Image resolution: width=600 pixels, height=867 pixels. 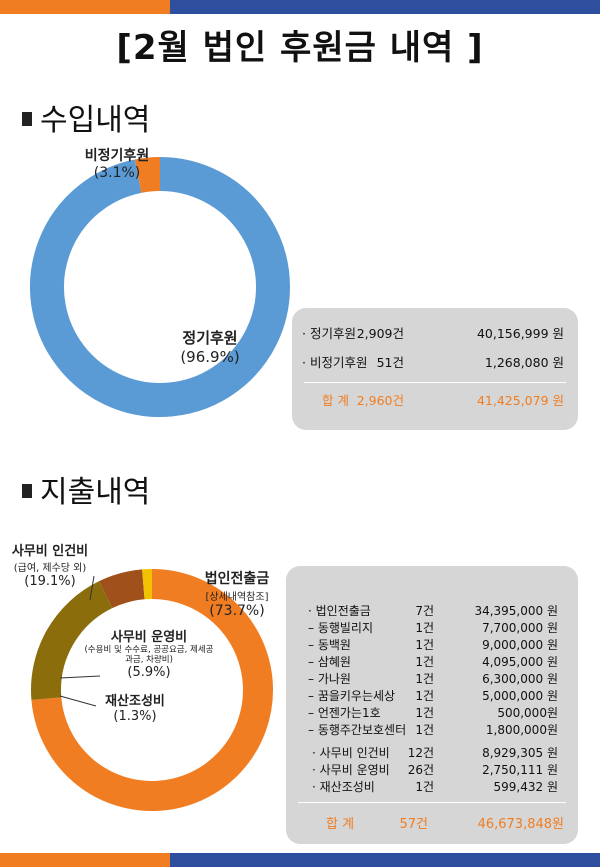 I want to click on expense-row: – 동행주간보호센터 1건 1,800,000원, so click(x=433, y=730).